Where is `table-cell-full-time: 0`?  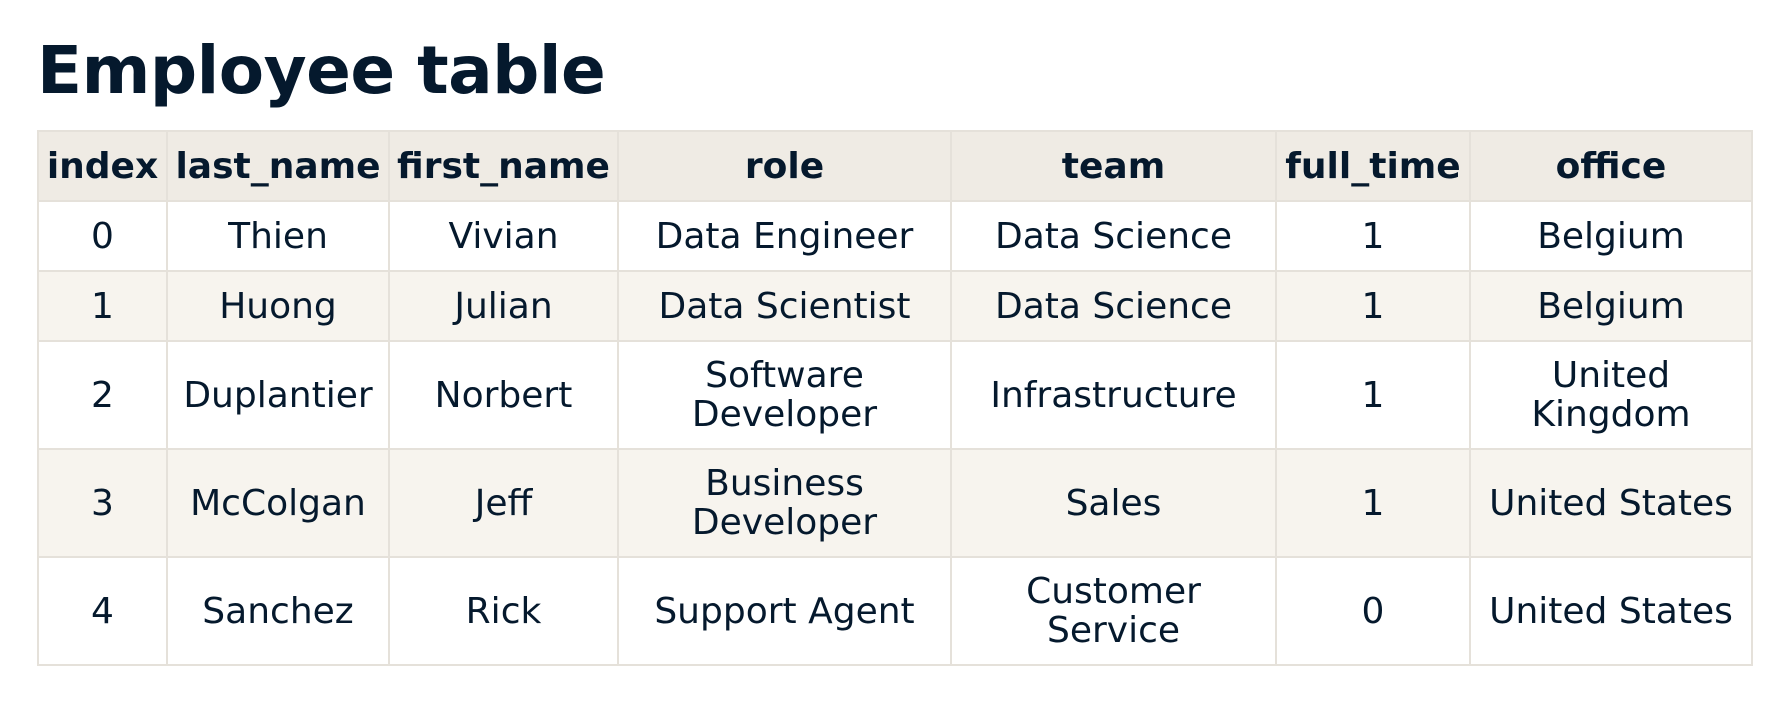 table-cell-full-time: 0 is located at coordinates (1373, 611).